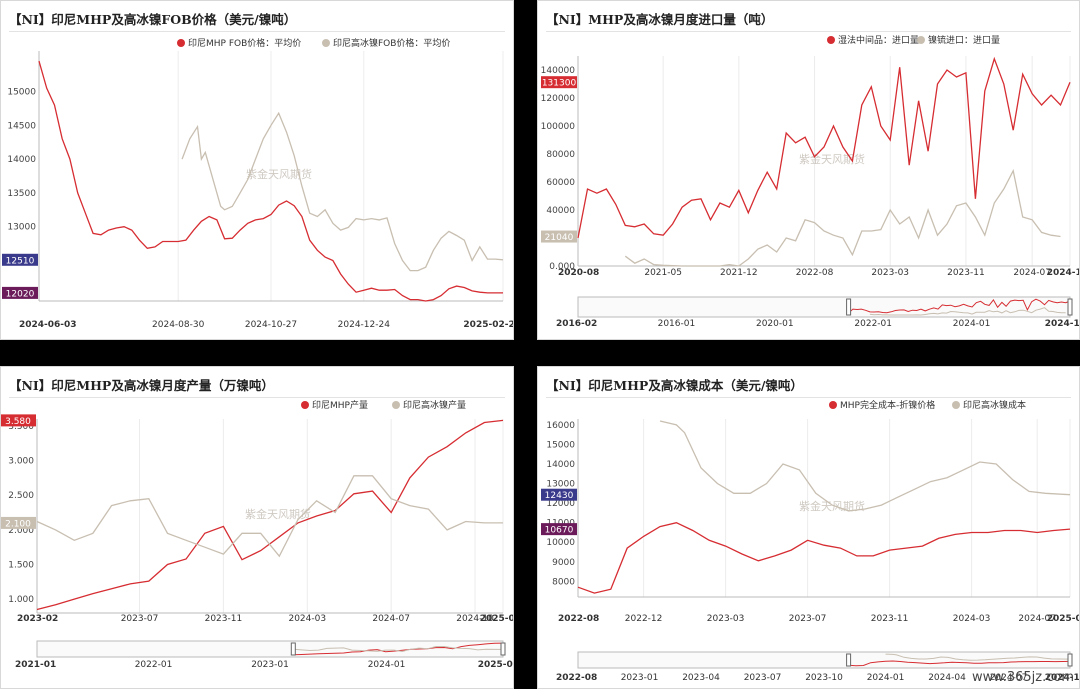 Image resolution: width=1080 pixels, height=689 pixels. Describe the element at coordinates (141, 385) in the screenshot. I see `chart-title-production: 【NI】印尼MHP及高冰镍月度产量（万镍吨）` at that location.